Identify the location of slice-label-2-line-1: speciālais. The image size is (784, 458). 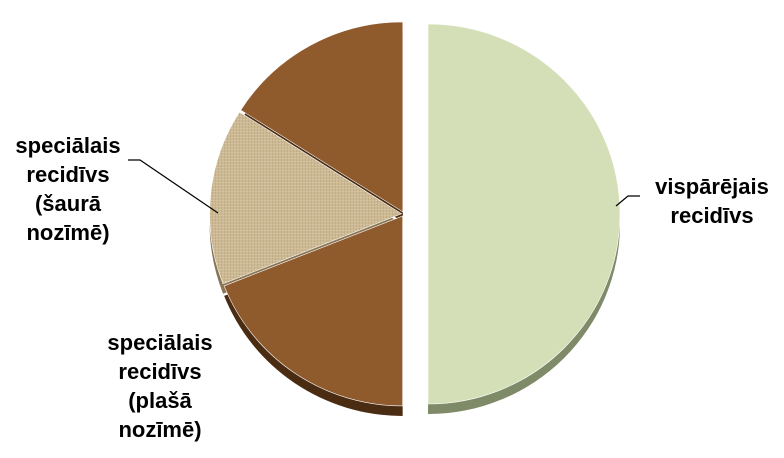
(159, 342).